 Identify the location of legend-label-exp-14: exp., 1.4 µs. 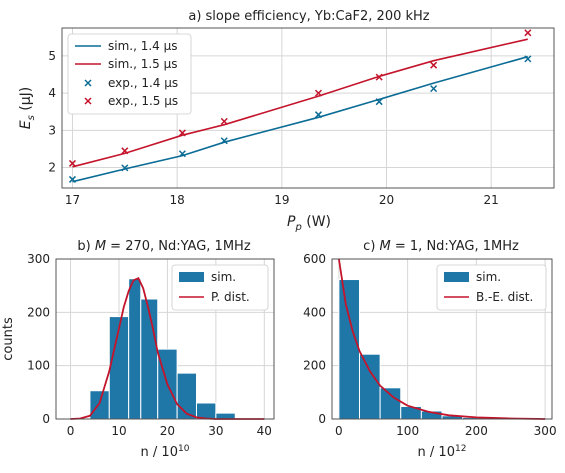
(143, 83).